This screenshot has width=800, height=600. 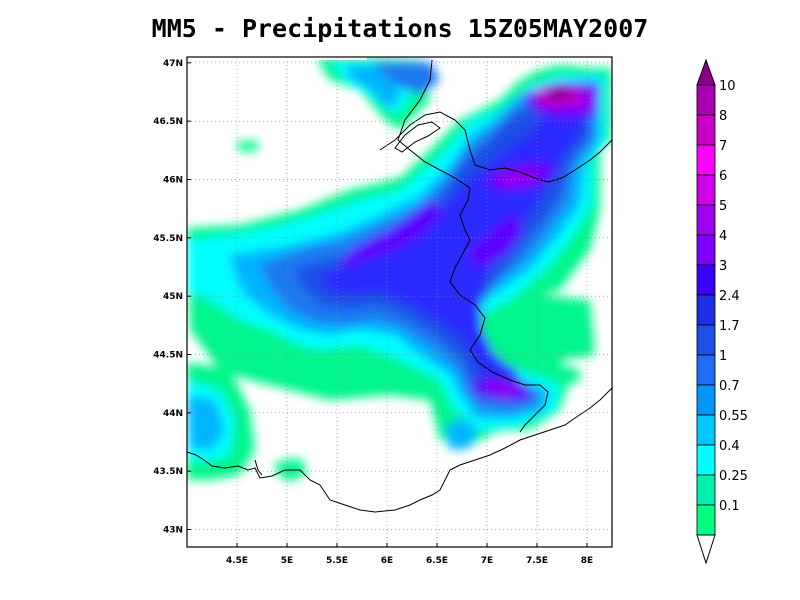 What do you see at coordinates (706, 72) in the screenshot?
I see `colorbar-top-triangle` at bounding box center [706, 72].